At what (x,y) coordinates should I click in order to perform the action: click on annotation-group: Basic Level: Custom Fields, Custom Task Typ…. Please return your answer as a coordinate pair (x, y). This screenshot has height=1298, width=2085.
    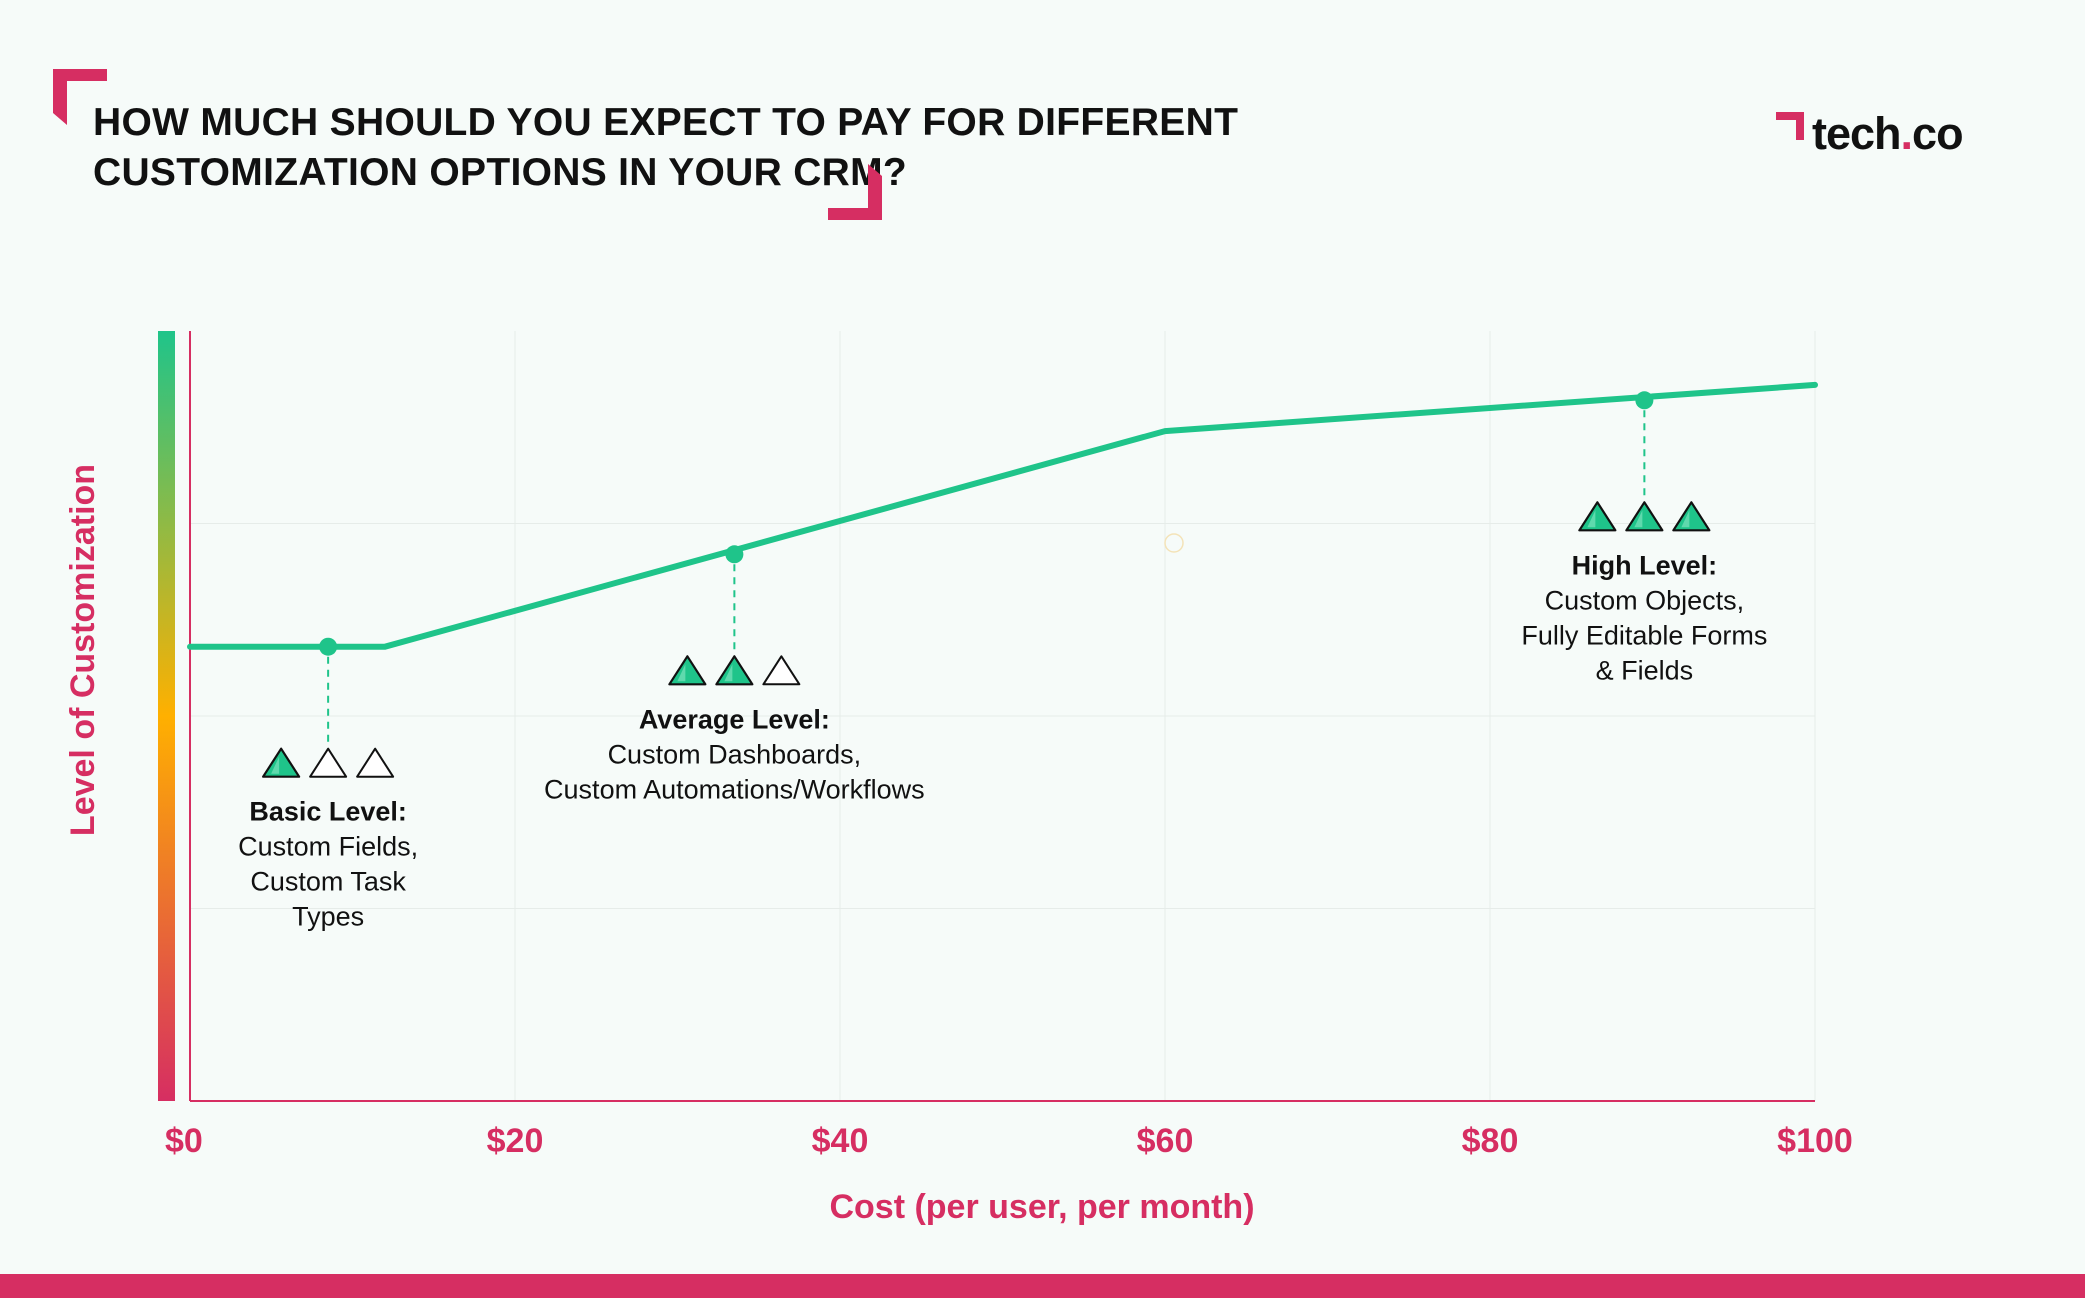
    Looking at the image, I should click on (328, 784).